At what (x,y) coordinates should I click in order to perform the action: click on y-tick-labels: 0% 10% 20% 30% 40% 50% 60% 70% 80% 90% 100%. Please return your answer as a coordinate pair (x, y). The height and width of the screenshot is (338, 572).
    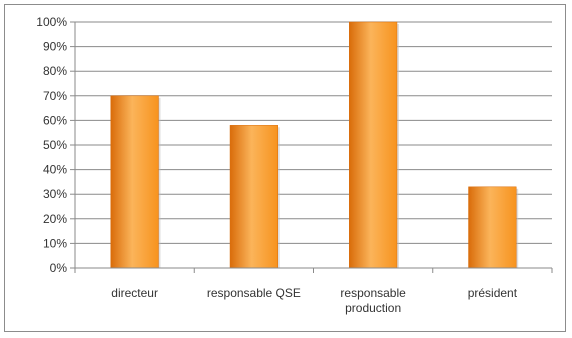
    Looking at the image, I should click on (55, 145).